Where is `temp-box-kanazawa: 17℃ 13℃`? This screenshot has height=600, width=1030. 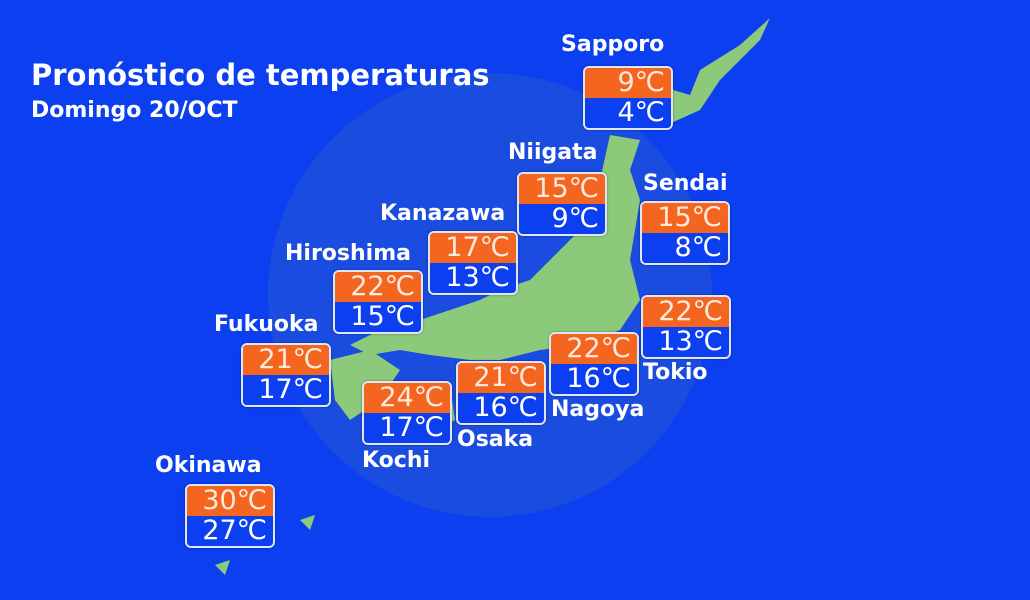
temp-box-kanazawa: 17℃ 13℃ is located at coordinates (473, 263).